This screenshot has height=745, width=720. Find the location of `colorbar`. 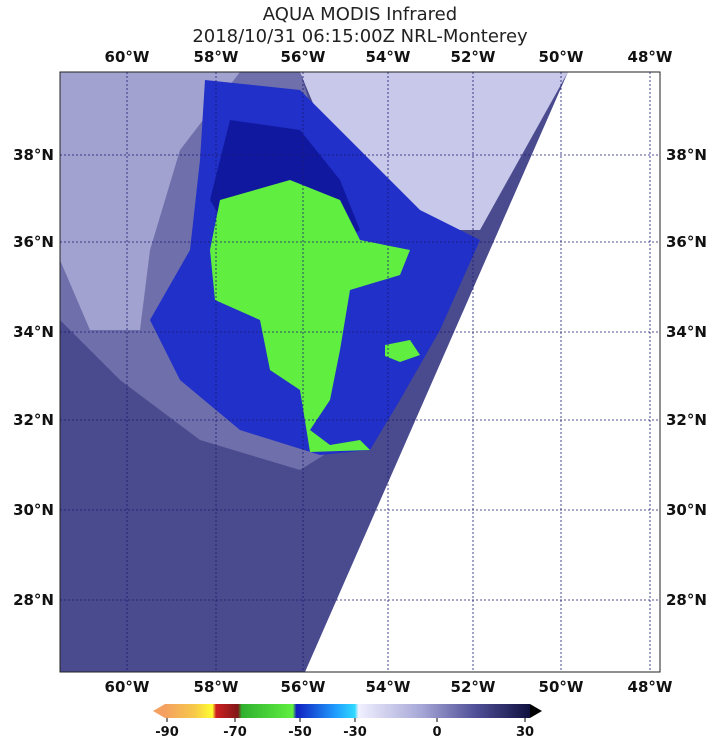

colorbar is located at coordinates (347, 711).